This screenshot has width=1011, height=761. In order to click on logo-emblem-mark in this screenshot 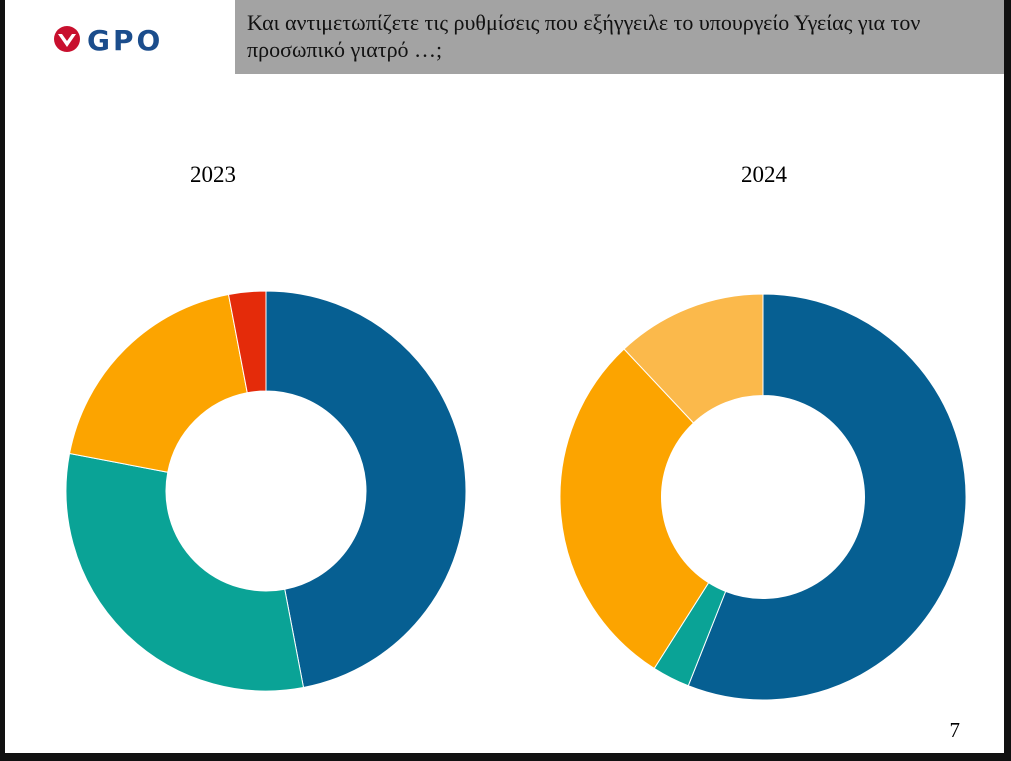, I will do `click(67, 40)`.